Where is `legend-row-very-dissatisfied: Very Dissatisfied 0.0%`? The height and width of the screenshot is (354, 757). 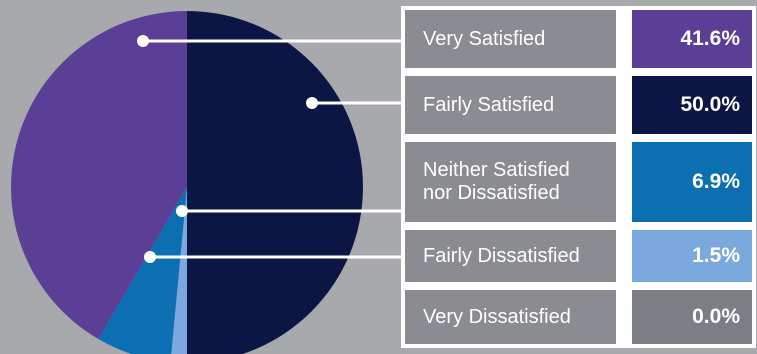
legend-row-very-dissatisfied: Very Dissatisfied 0.0% is located at coordinates (578, 317).